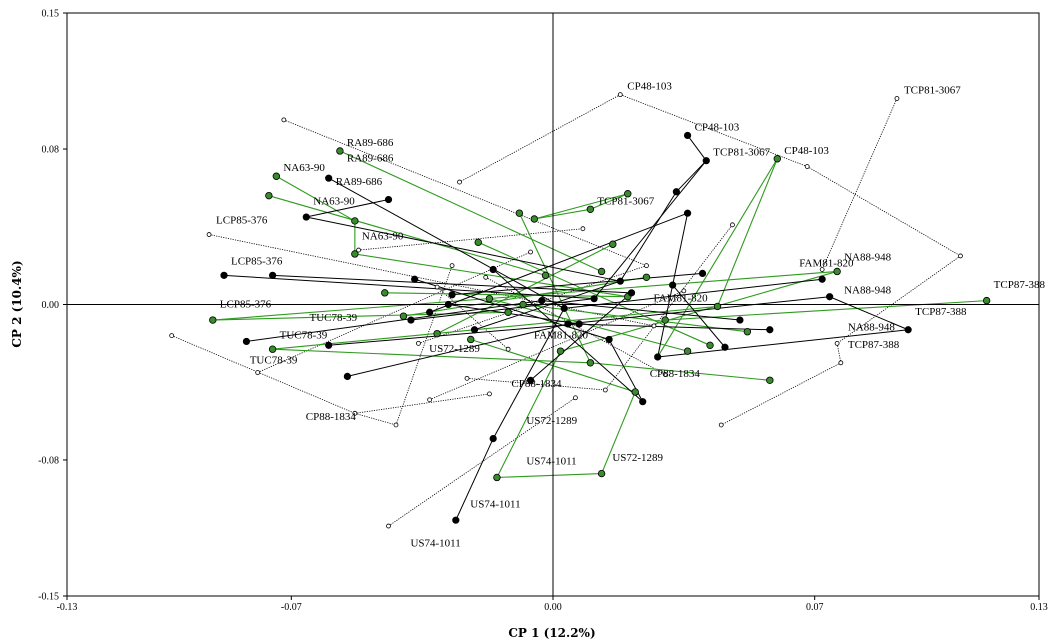 The width and height of the screenshot is (1059, 643). What do you see at coordinates (874, 345) in the screenshot?
I see `point-label-26: TCP87-388` at bounding box center [874, 345].